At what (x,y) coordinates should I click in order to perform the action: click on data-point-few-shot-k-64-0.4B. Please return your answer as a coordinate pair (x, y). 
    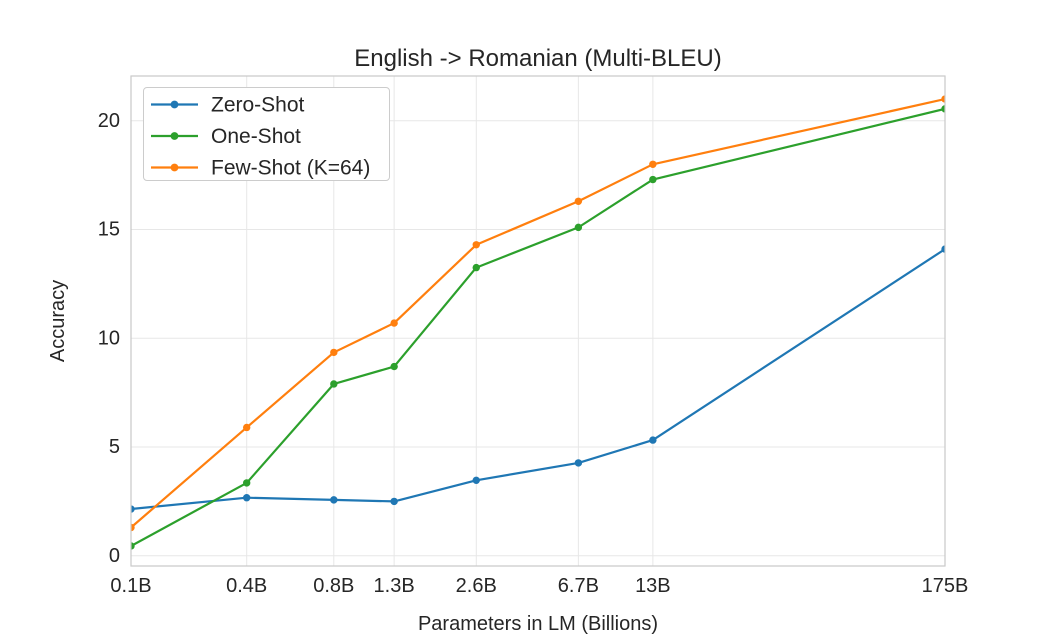
    Looking at the image, I should click on (246, 427).